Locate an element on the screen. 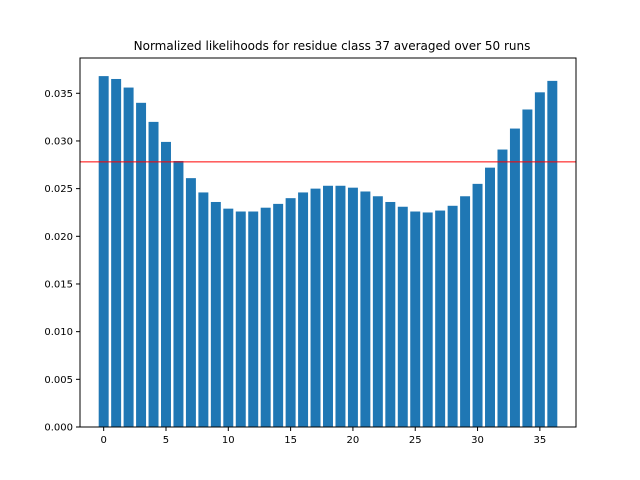 Image resolution: width=640 pixels, height=480 pixels. x-tick-label-20: 20 is located at coordinates (353, 440).